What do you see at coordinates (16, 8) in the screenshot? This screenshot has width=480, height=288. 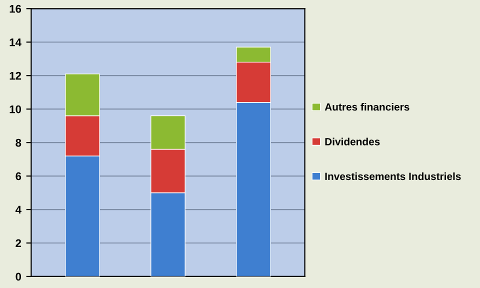 I see `y-tick-label: 16` at bounding box center [16, 8].